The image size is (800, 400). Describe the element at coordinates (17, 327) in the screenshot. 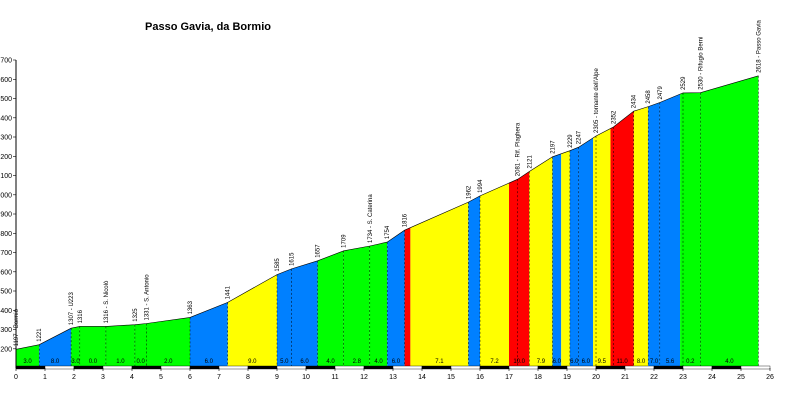

I see `waypoint-label: 1197 - Bormio` at that location.